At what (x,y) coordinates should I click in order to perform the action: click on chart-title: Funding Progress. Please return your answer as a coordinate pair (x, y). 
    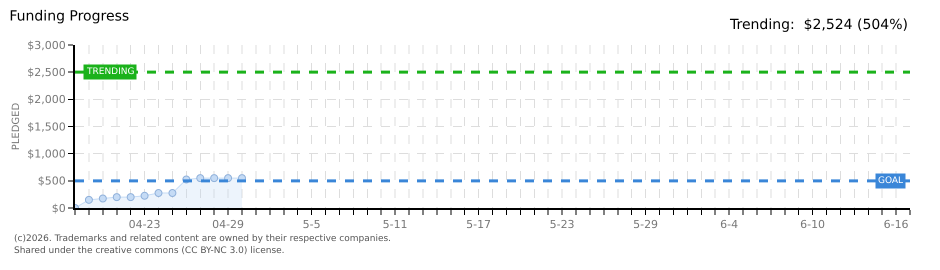
    Looking at the image, I should click on (69, 16).